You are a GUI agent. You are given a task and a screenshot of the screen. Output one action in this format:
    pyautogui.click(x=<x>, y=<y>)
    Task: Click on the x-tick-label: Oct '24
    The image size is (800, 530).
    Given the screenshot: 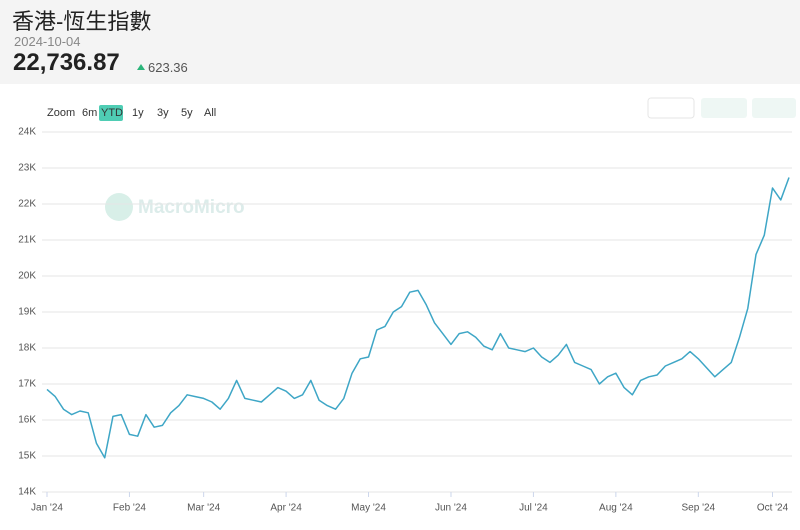 What is the action you would take?
    pyautogui.click(x=773, y=508)
    